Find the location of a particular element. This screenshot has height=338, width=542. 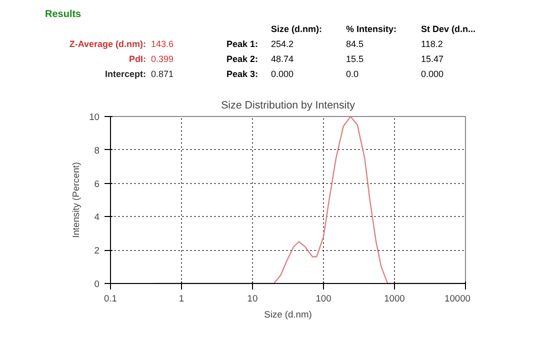

y-tick-label: 4 is located at coordinates (97, 217).